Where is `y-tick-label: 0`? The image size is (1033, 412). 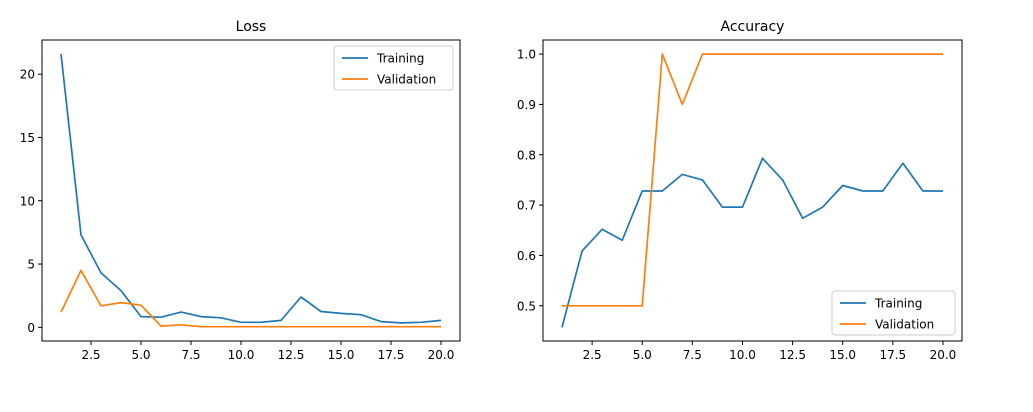
y-tick-label: 0 is located at coordinates (31, 328).